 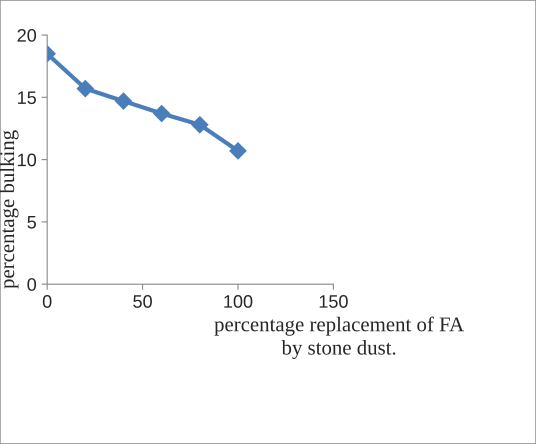 I want to click on y-tick-label: 0, so click(x=31, y=284).